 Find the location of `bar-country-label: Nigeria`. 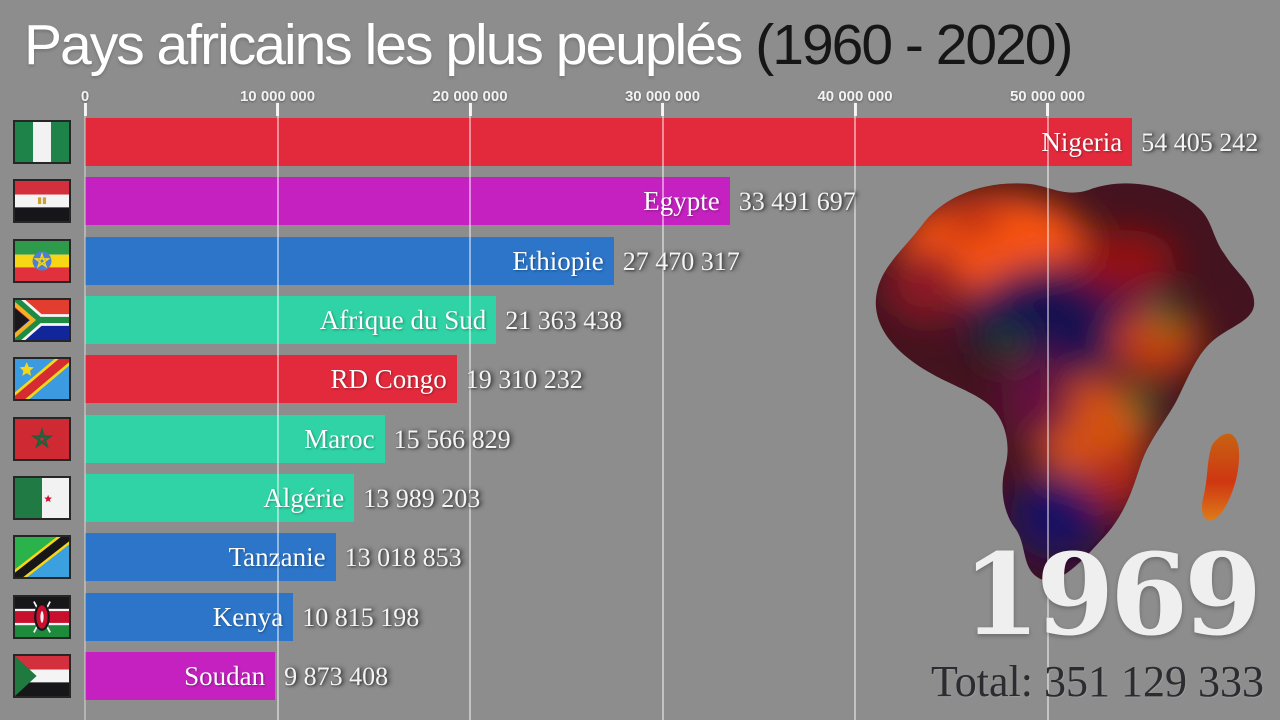

bar-country-label: Nigeria is located at coordinates (1082, 142).